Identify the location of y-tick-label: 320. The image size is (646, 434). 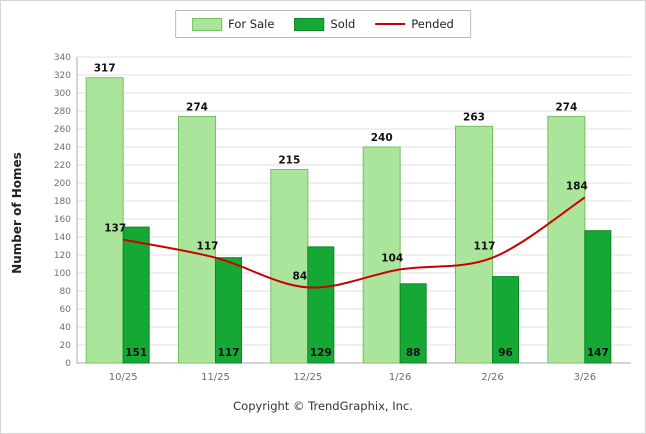
(62, 76).